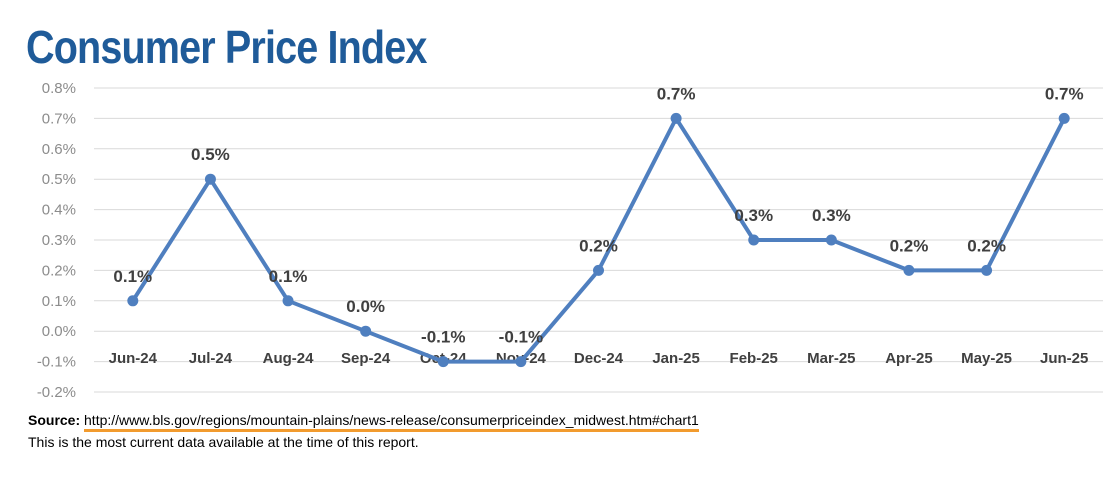  Describe the element at coordinates (1064, 358) in the screenshot. I see `x-tick-label: Jun-25` at that location.